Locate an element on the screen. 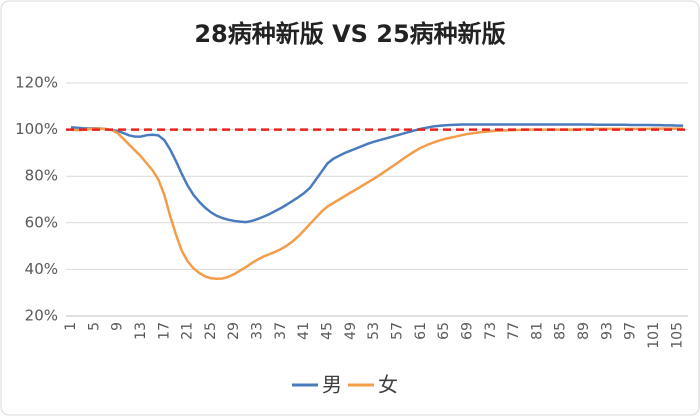 This screenshot has height=416, width=700. x-tick-label: 1 is located at coordinates (71, 326).